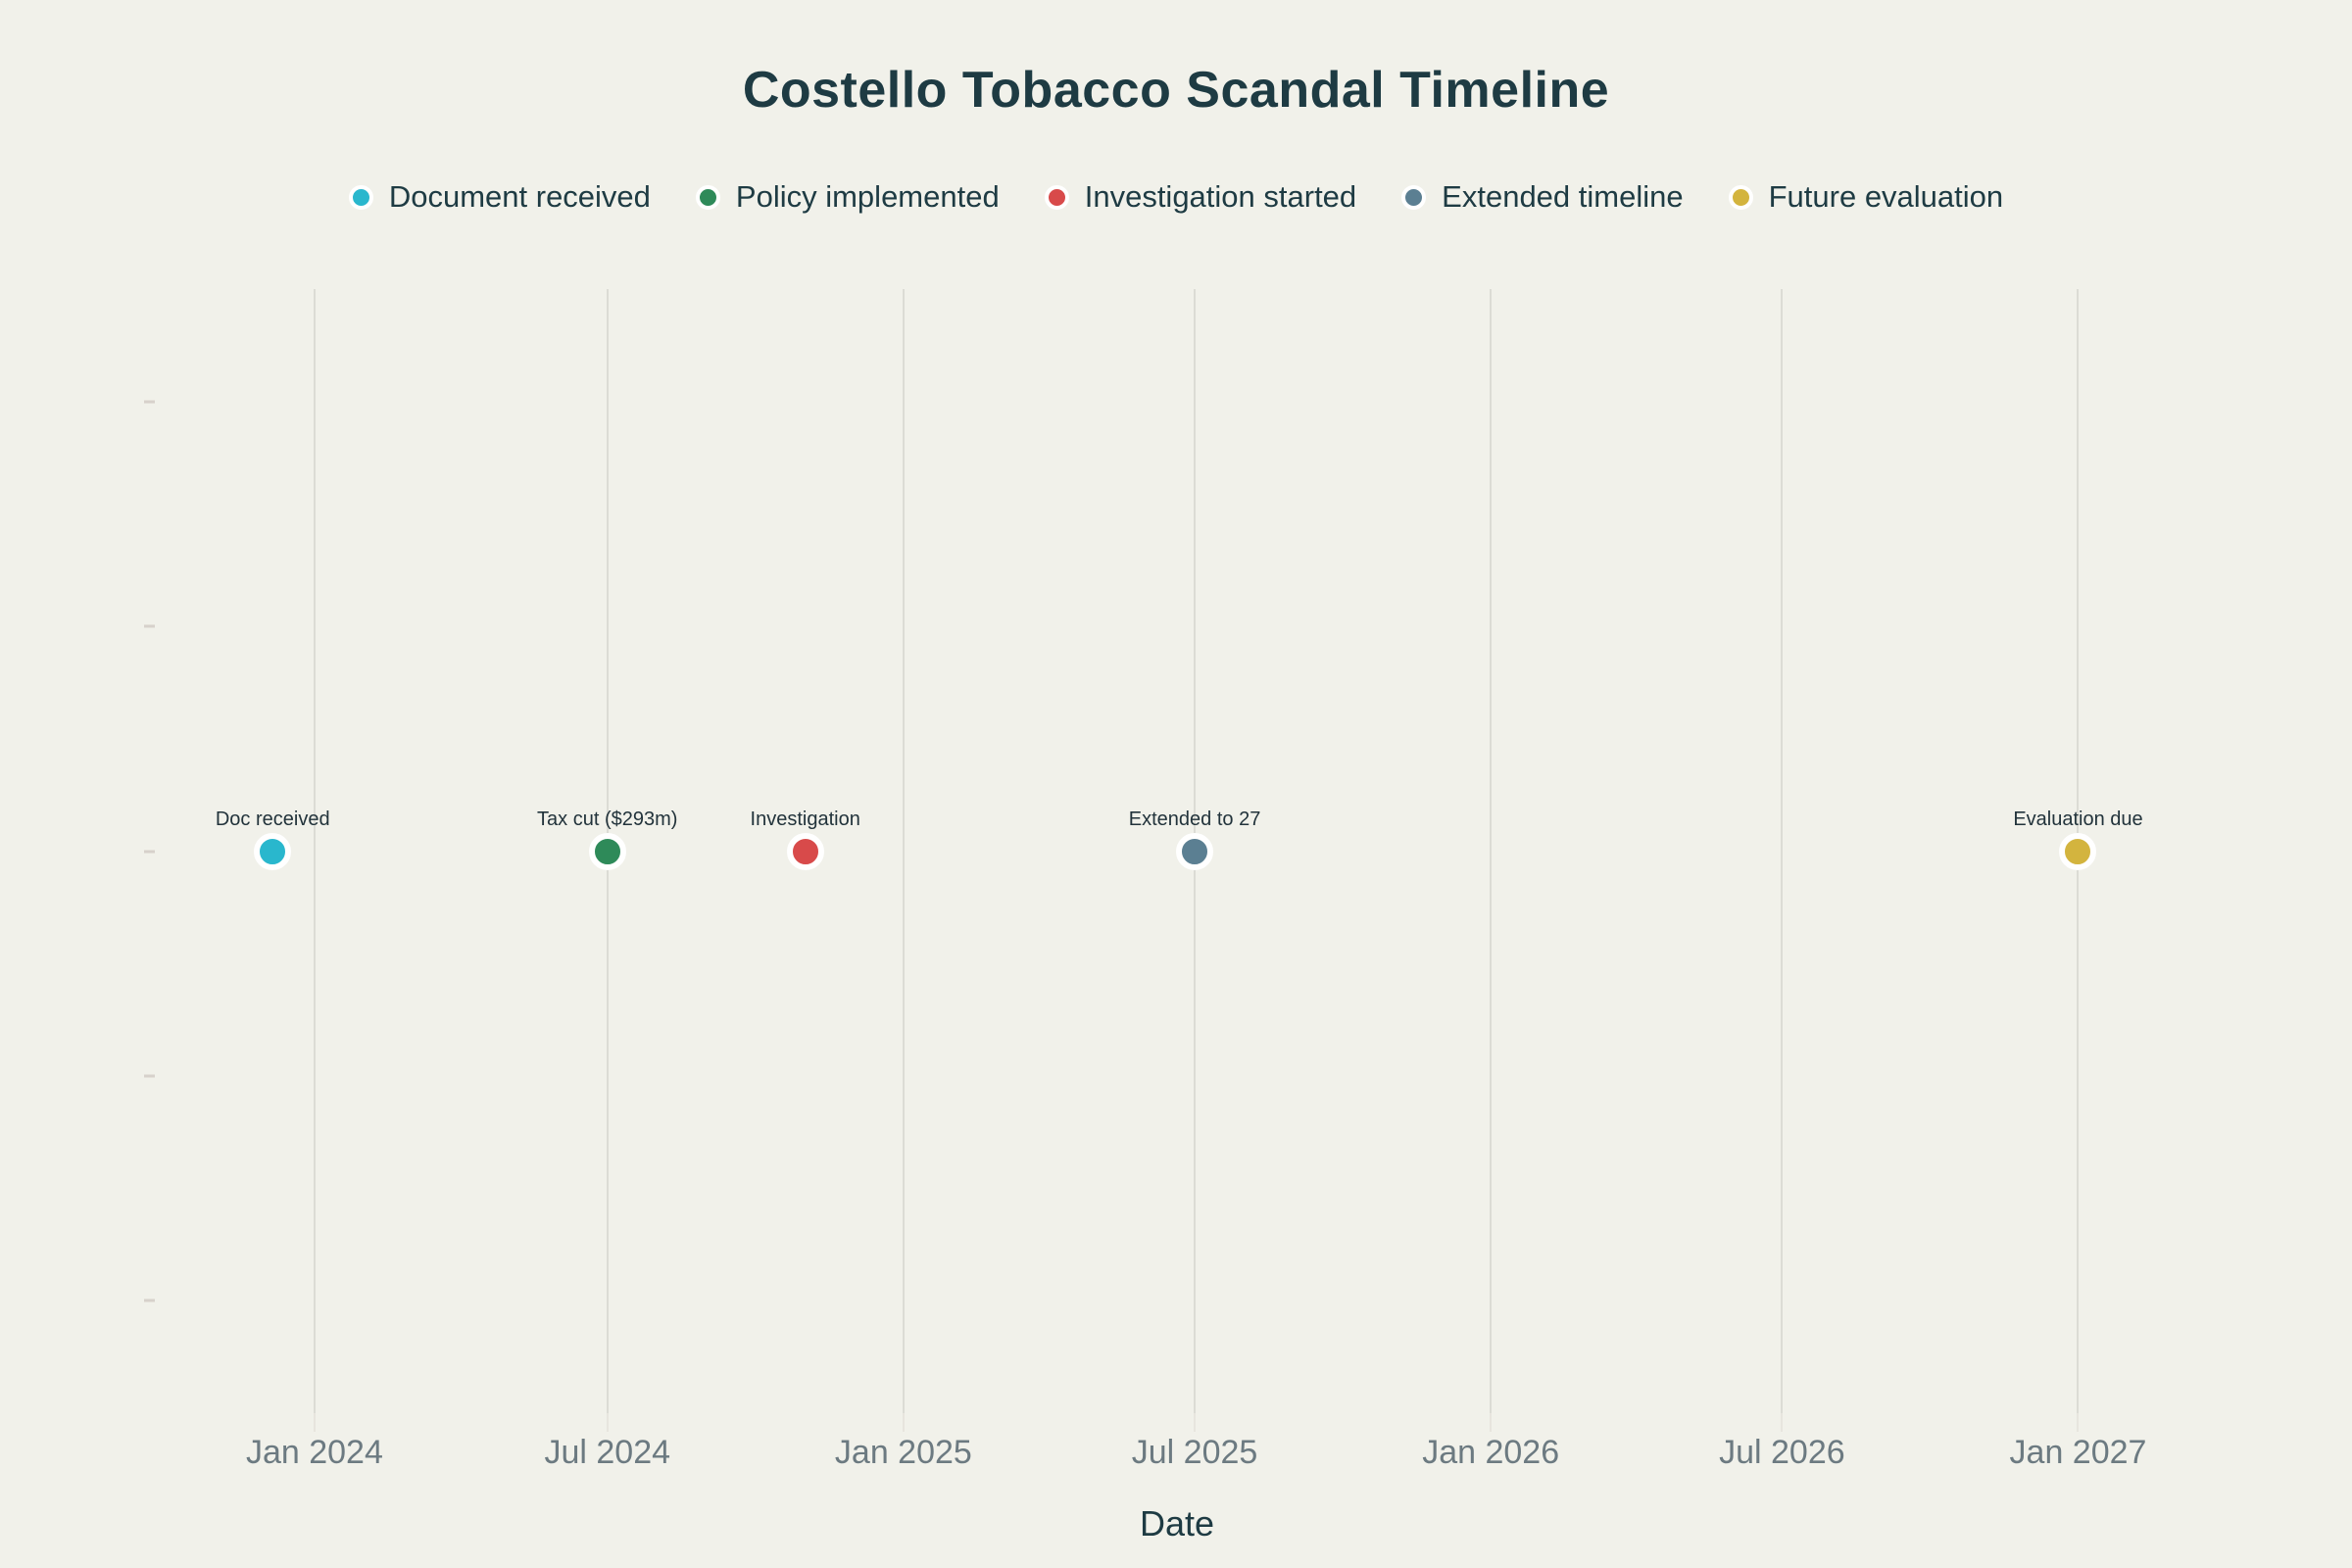 The image size is (2352, 1568). I want to click on legend-item: Future evaluation, so click(1866, 197).